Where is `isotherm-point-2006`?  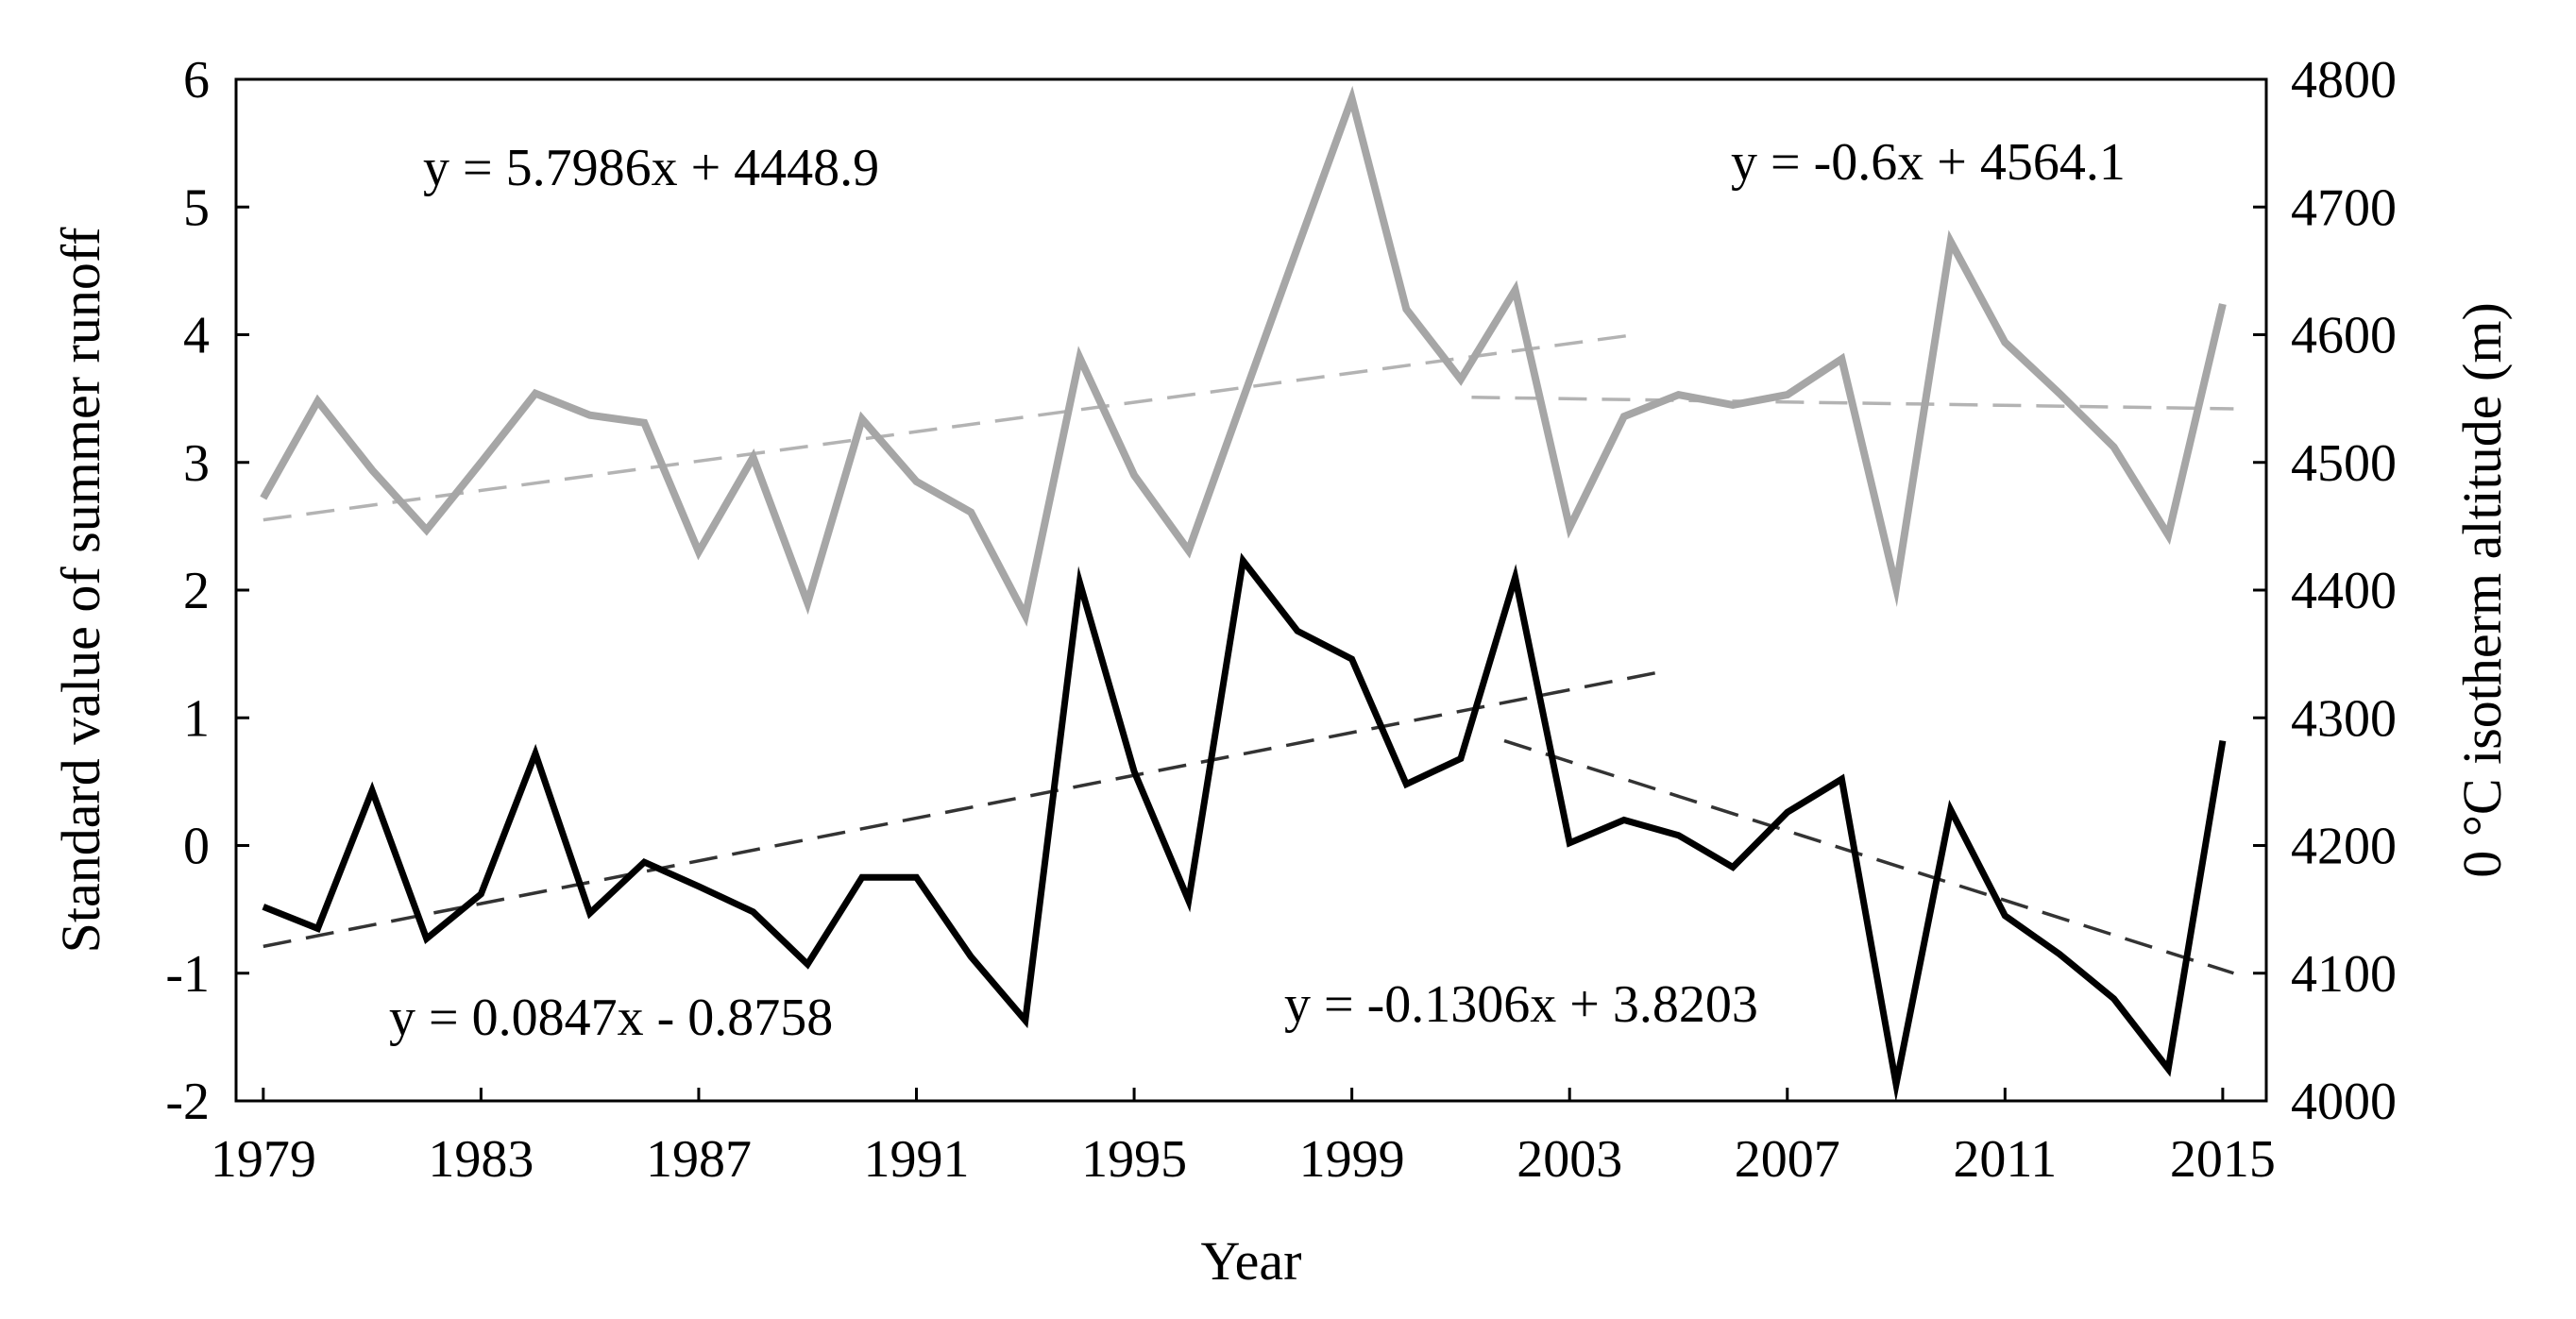 isotherm-point-2006 is located at coordinates (1733, 405).